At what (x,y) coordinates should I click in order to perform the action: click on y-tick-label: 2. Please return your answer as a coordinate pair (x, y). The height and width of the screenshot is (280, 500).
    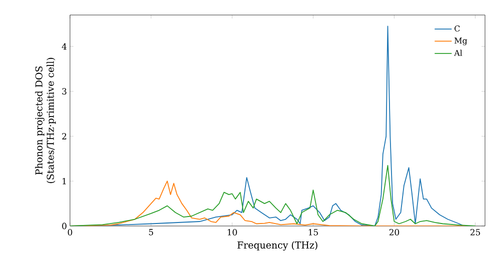
    Looking at the image, I should click on (64, 136).